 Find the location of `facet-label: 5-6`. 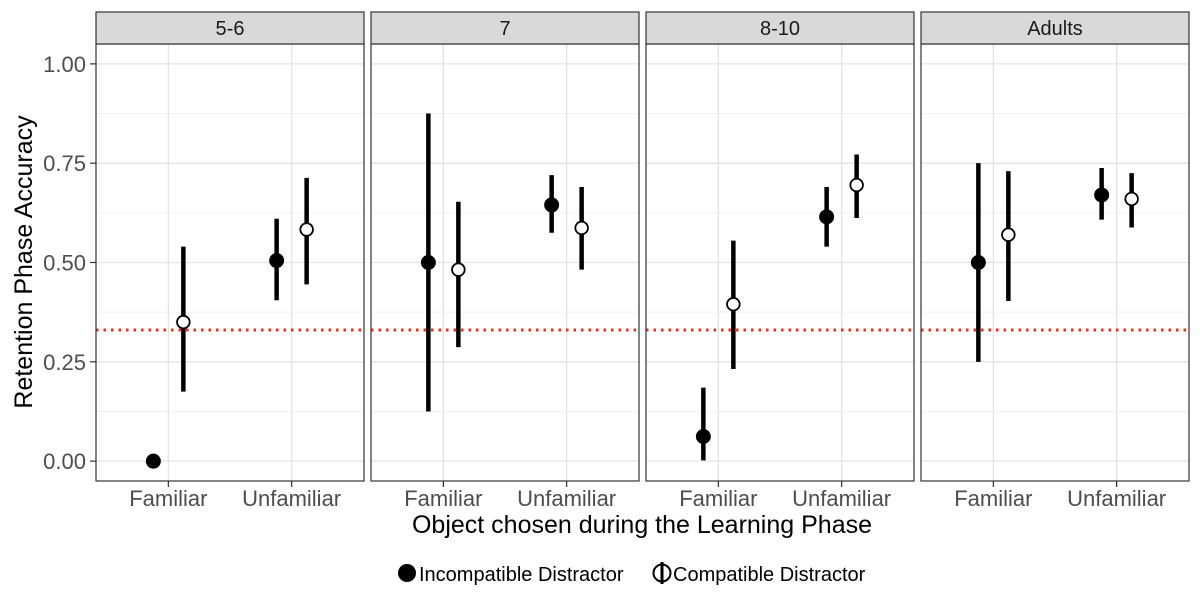

facet-label: 5-6 is located at coordinates (230, 29).